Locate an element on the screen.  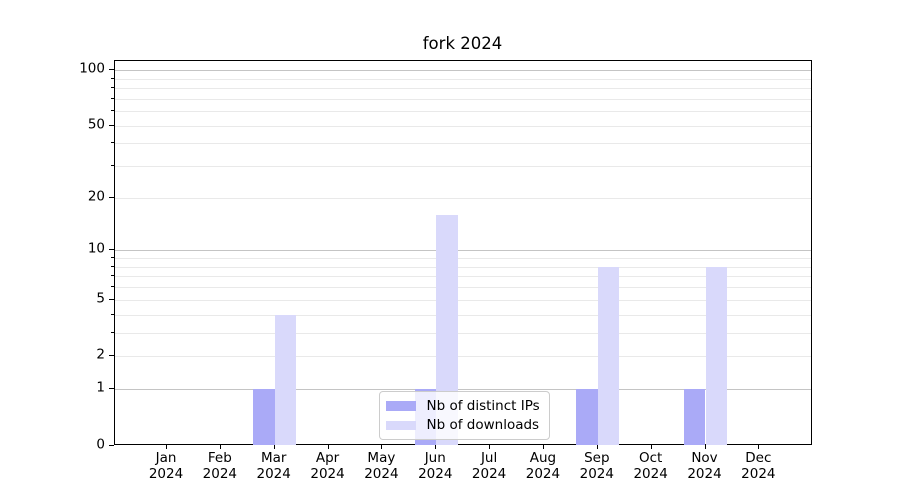
x-tick-label-month: Jun is located at coordinates (435, 457).